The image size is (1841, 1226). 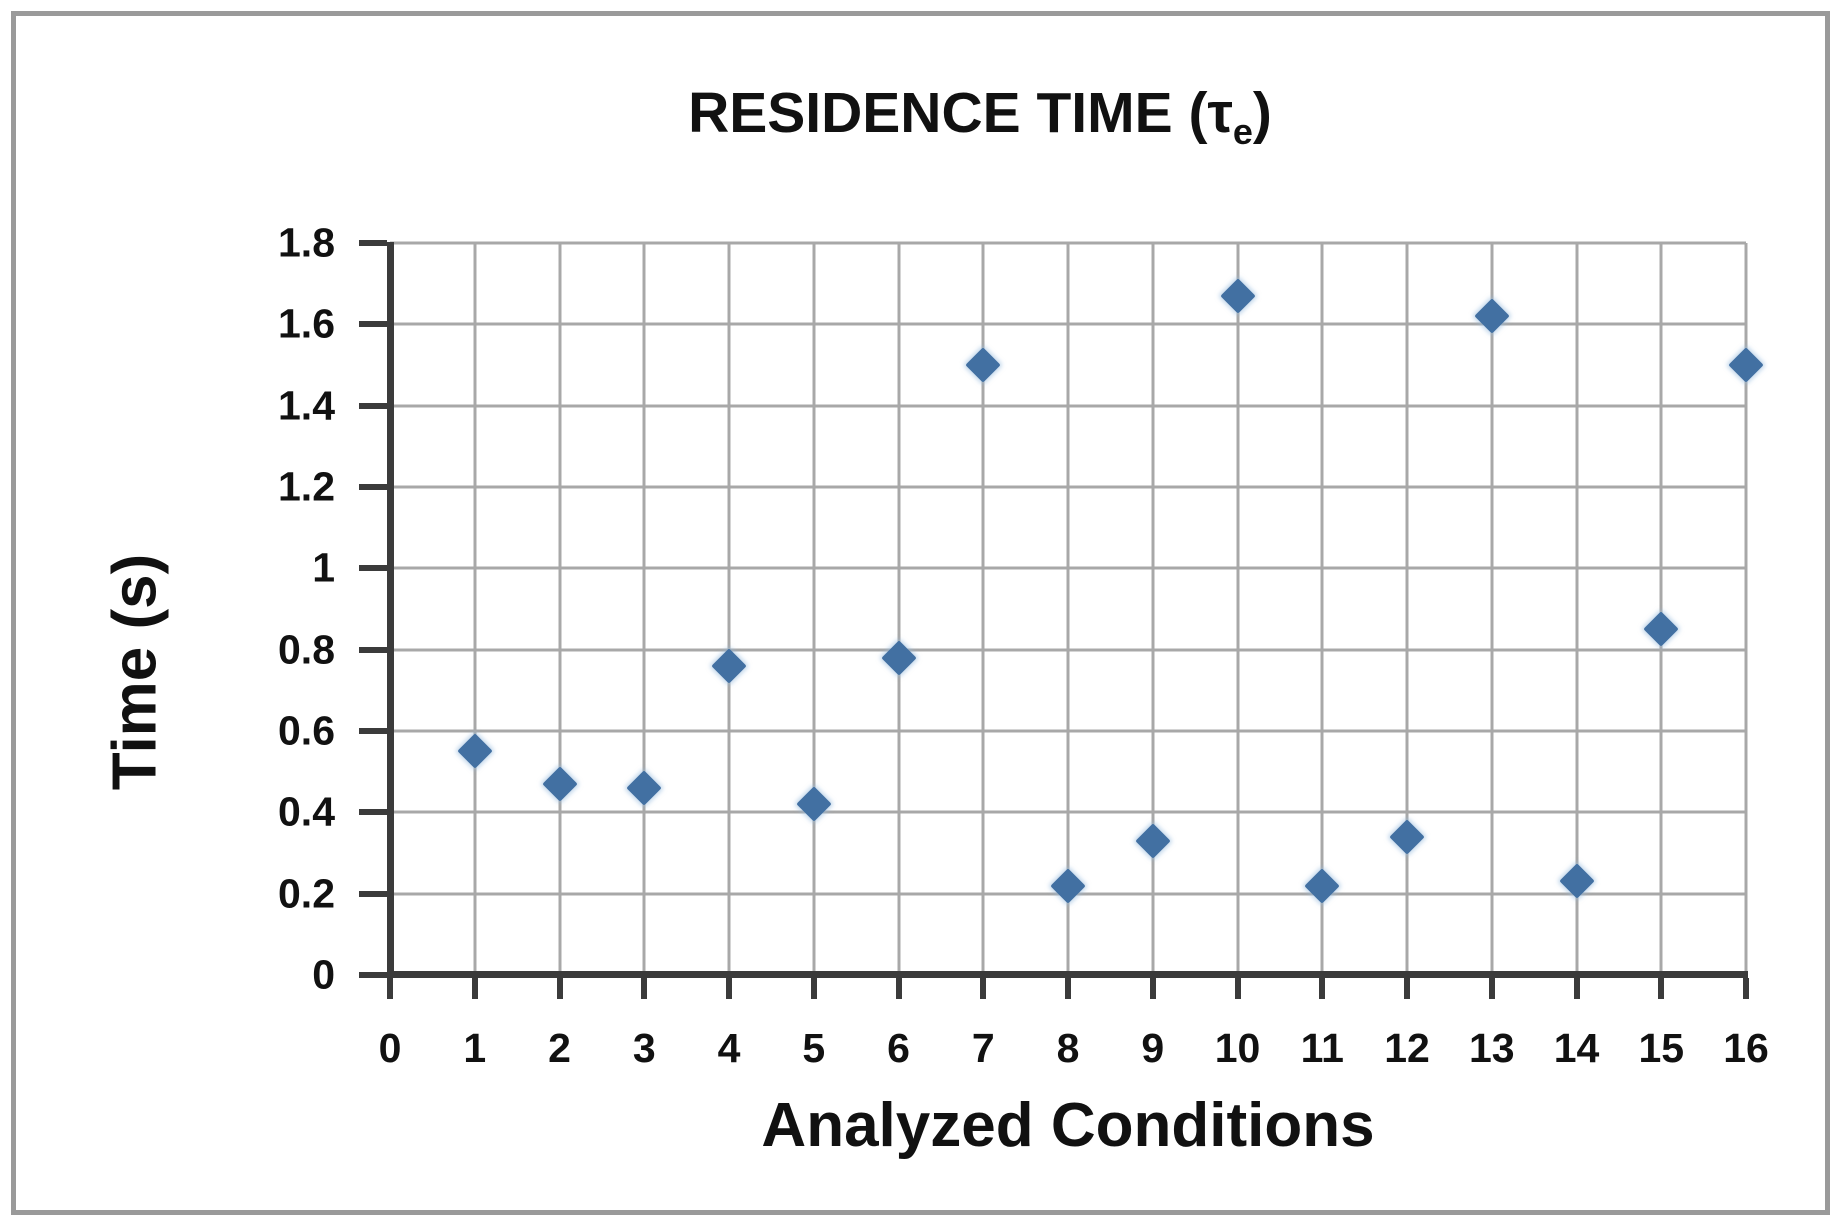 What do you see at coordinates (323, 974) in the screenshot?
I see `y-tick-label: 0` at bounding box center [323, 974].